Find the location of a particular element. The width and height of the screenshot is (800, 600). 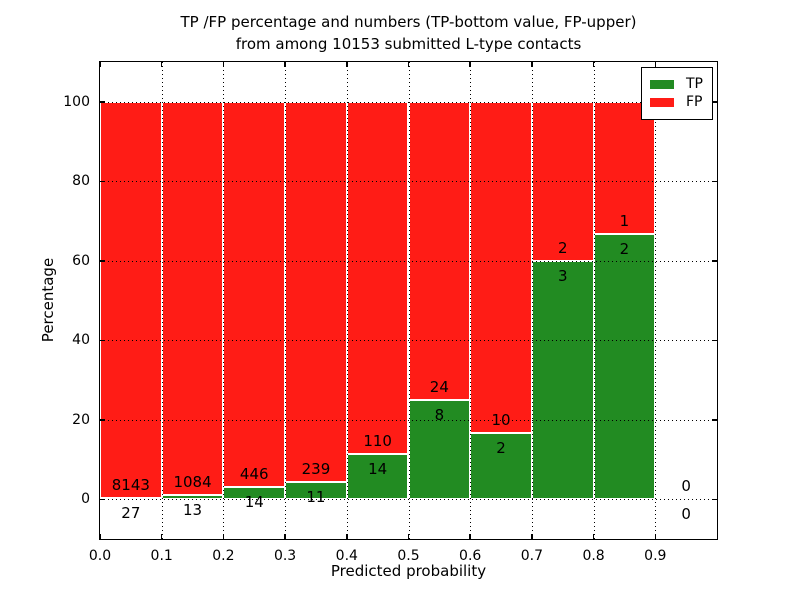

fp-count-annotation: 1 is located at coordinates (624, 221).